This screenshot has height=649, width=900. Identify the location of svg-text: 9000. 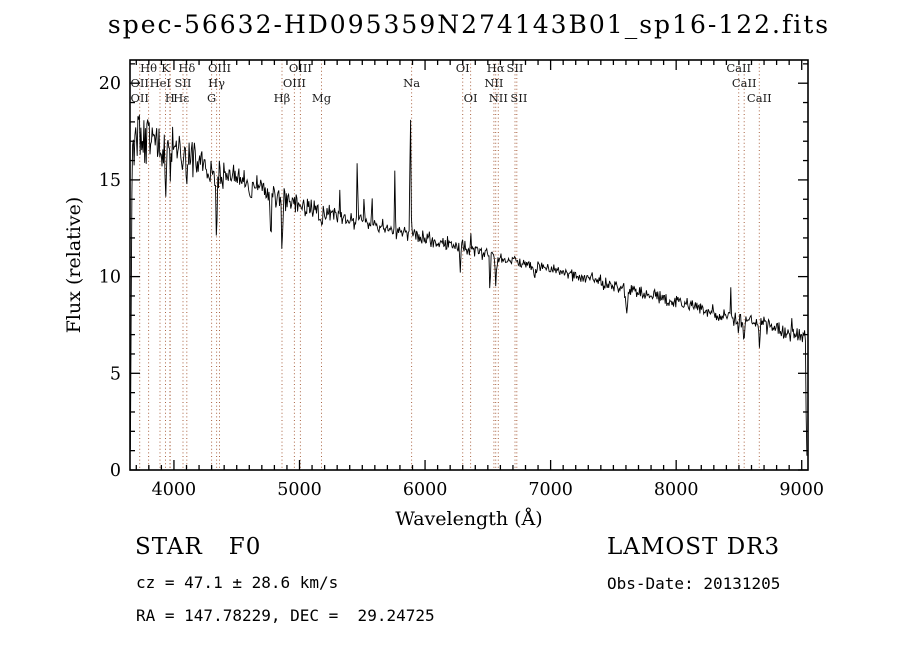
(801, 490).